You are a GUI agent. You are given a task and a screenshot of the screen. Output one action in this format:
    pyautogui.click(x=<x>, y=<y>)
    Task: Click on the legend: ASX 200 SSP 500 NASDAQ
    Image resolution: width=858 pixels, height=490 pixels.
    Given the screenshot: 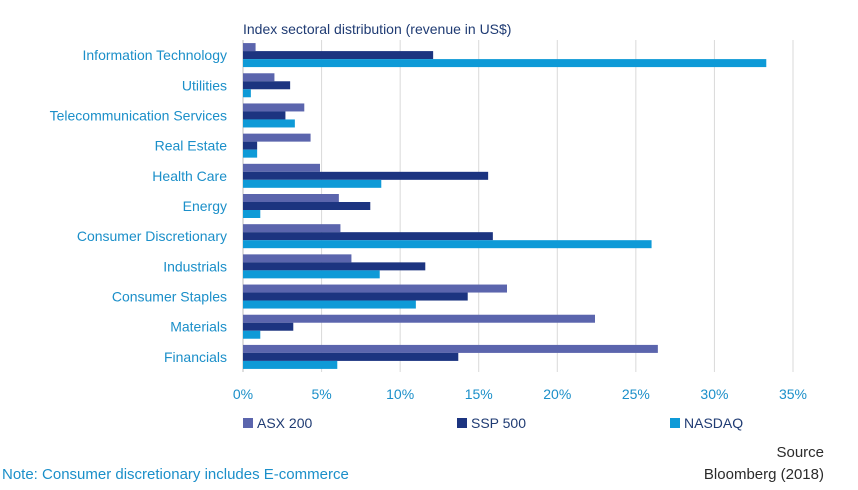 What is the action you would take?
    pyautogui.click(x=493, y=423)
    